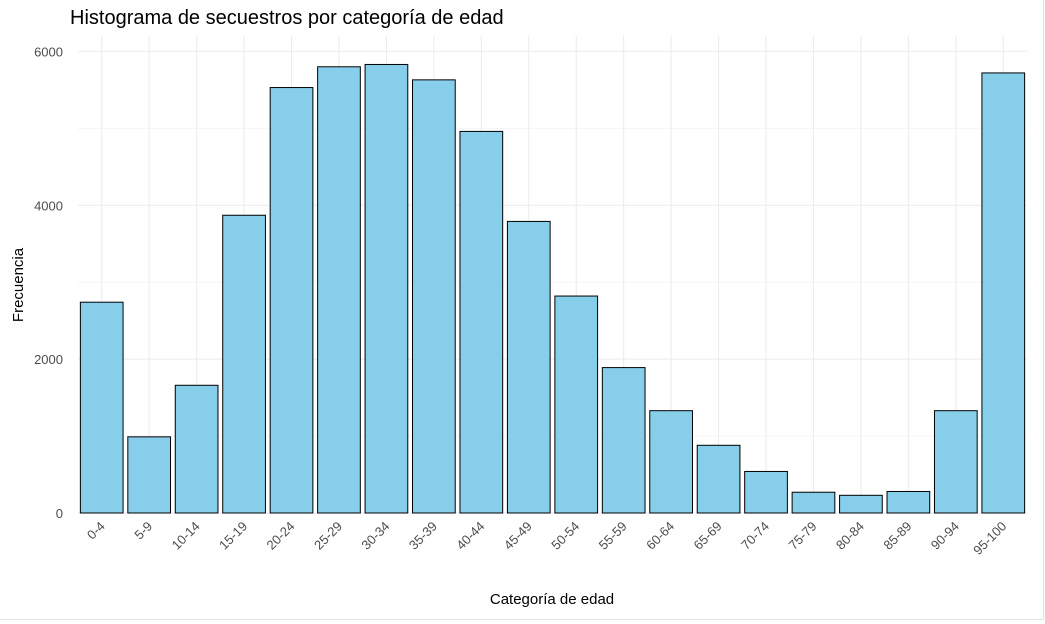 The height and width of the screenshot is (624, 1045). I want to click on y-axis-ticks: 0 2000 4000 6000, so click(48, 282).